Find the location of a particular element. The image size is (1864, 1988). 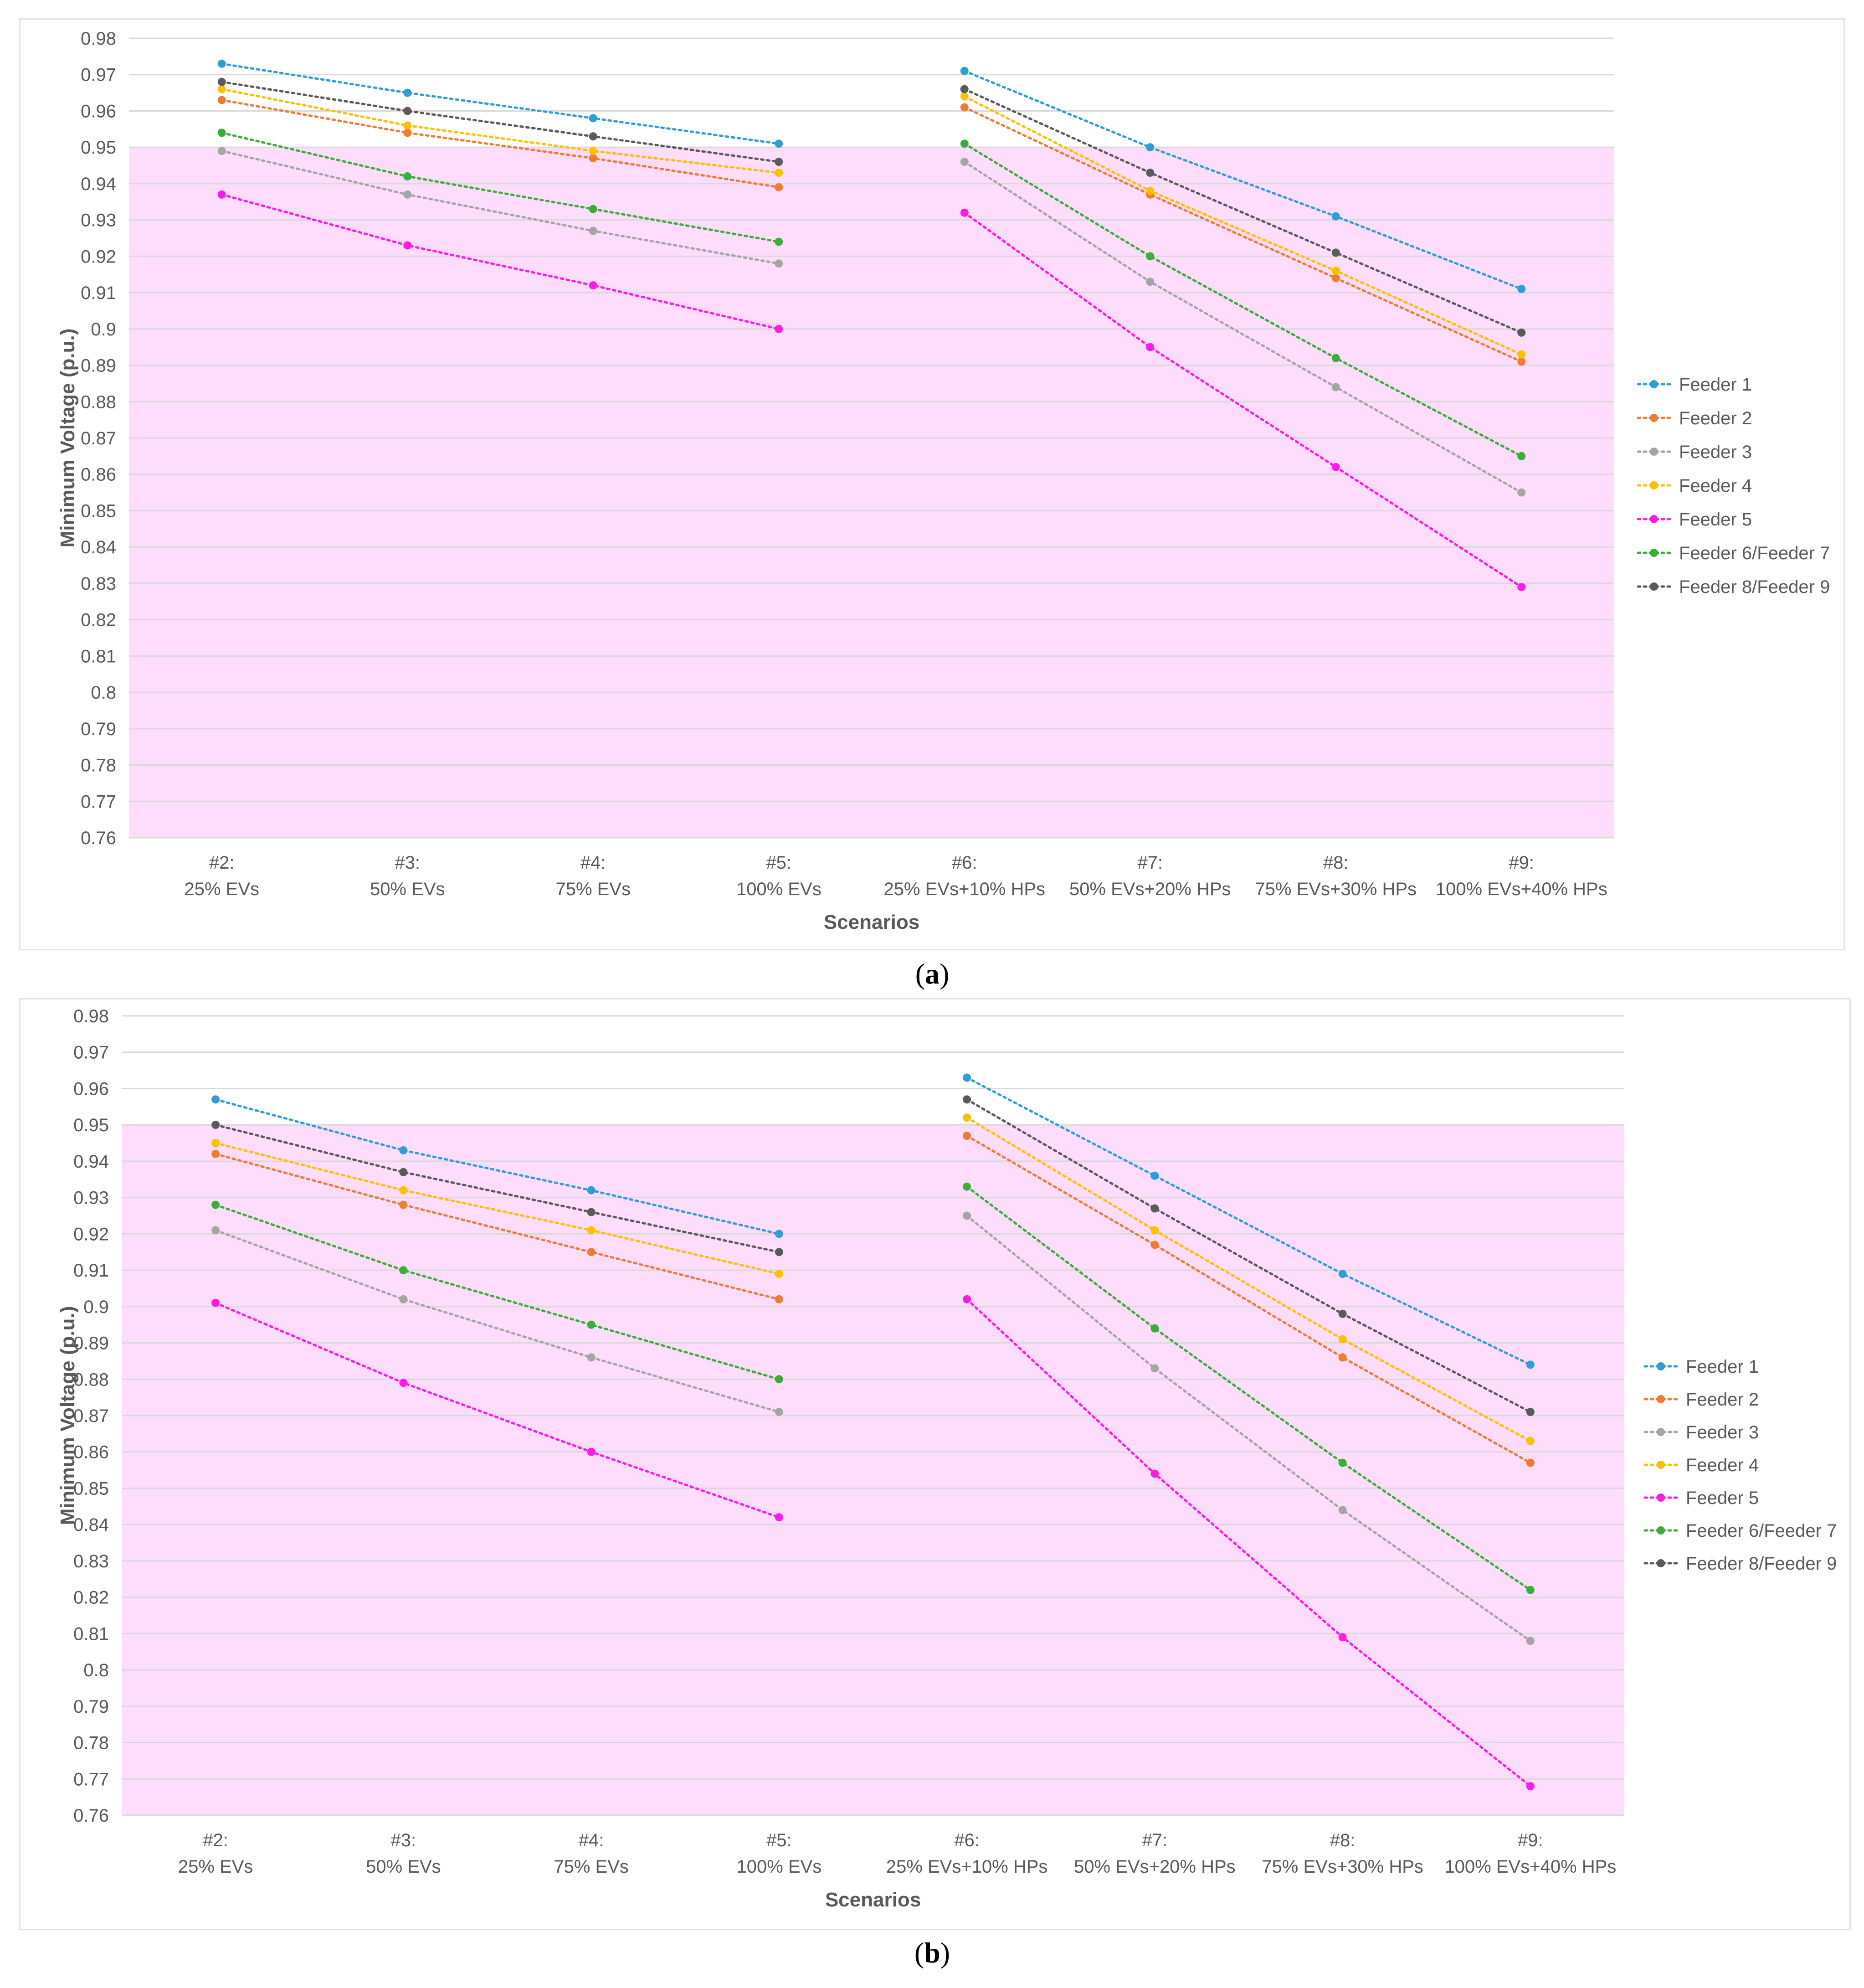

x-tick-label-line1: #5: is located at coordinates (779, 1840).